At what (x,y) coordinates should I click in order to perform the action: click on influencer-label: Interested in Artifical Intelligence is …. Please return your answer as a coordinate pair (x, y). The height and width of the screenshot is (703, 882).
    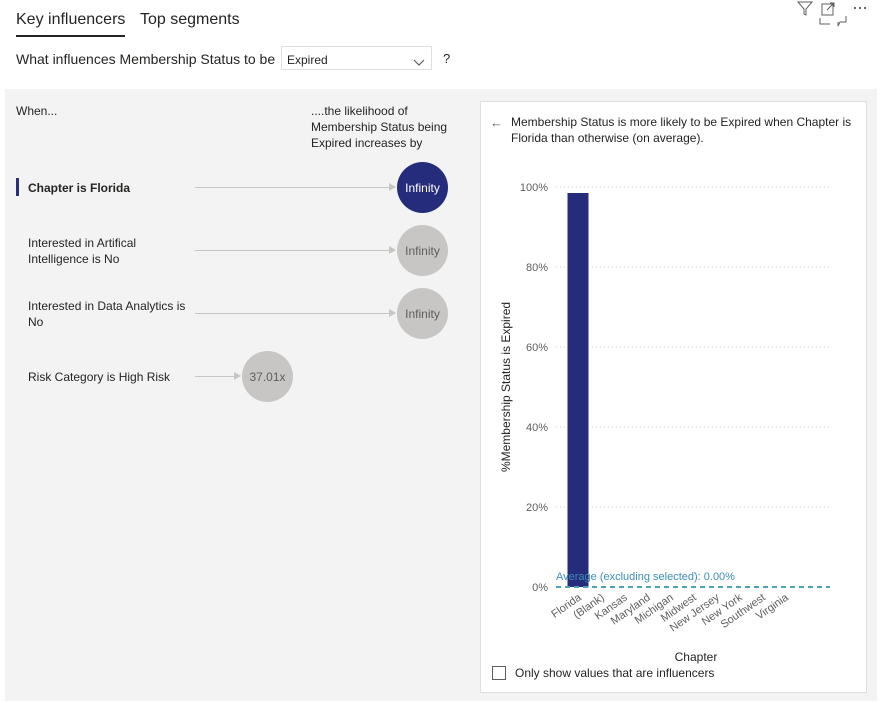
    Looking at the image, I should click on (82, 251).